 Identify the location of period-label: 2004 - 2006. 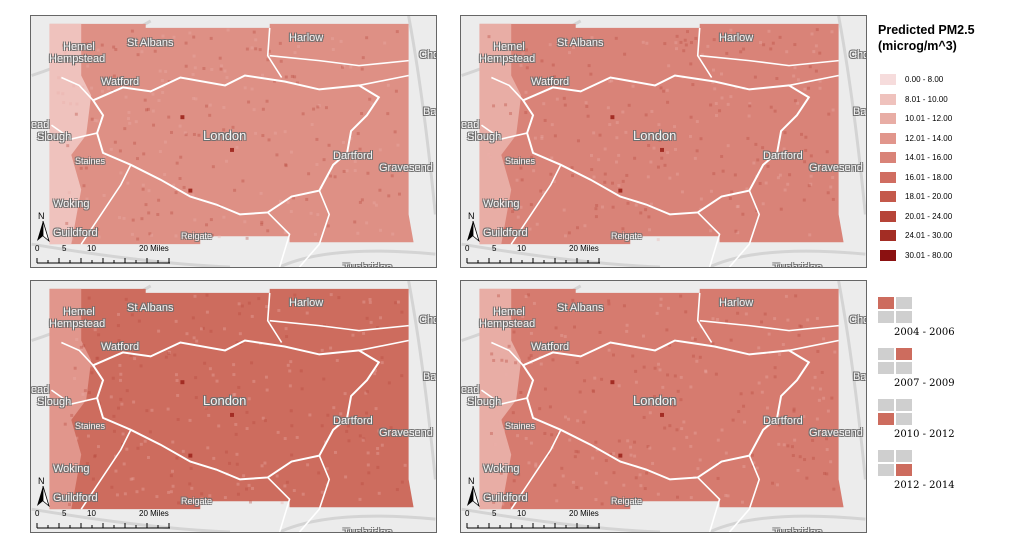
(924, 332).